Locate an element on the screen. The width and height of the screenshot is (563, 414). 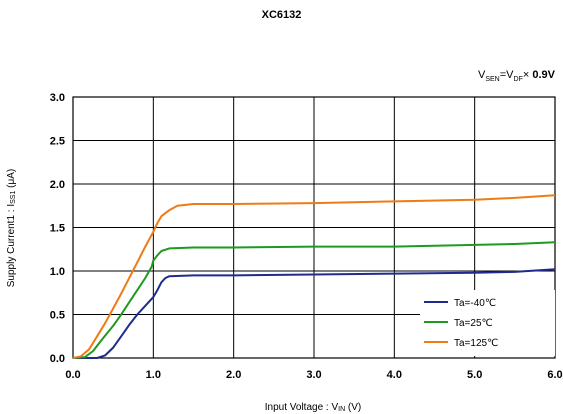
y-tick-label: 1.5 is located at coordinates (57, 229).